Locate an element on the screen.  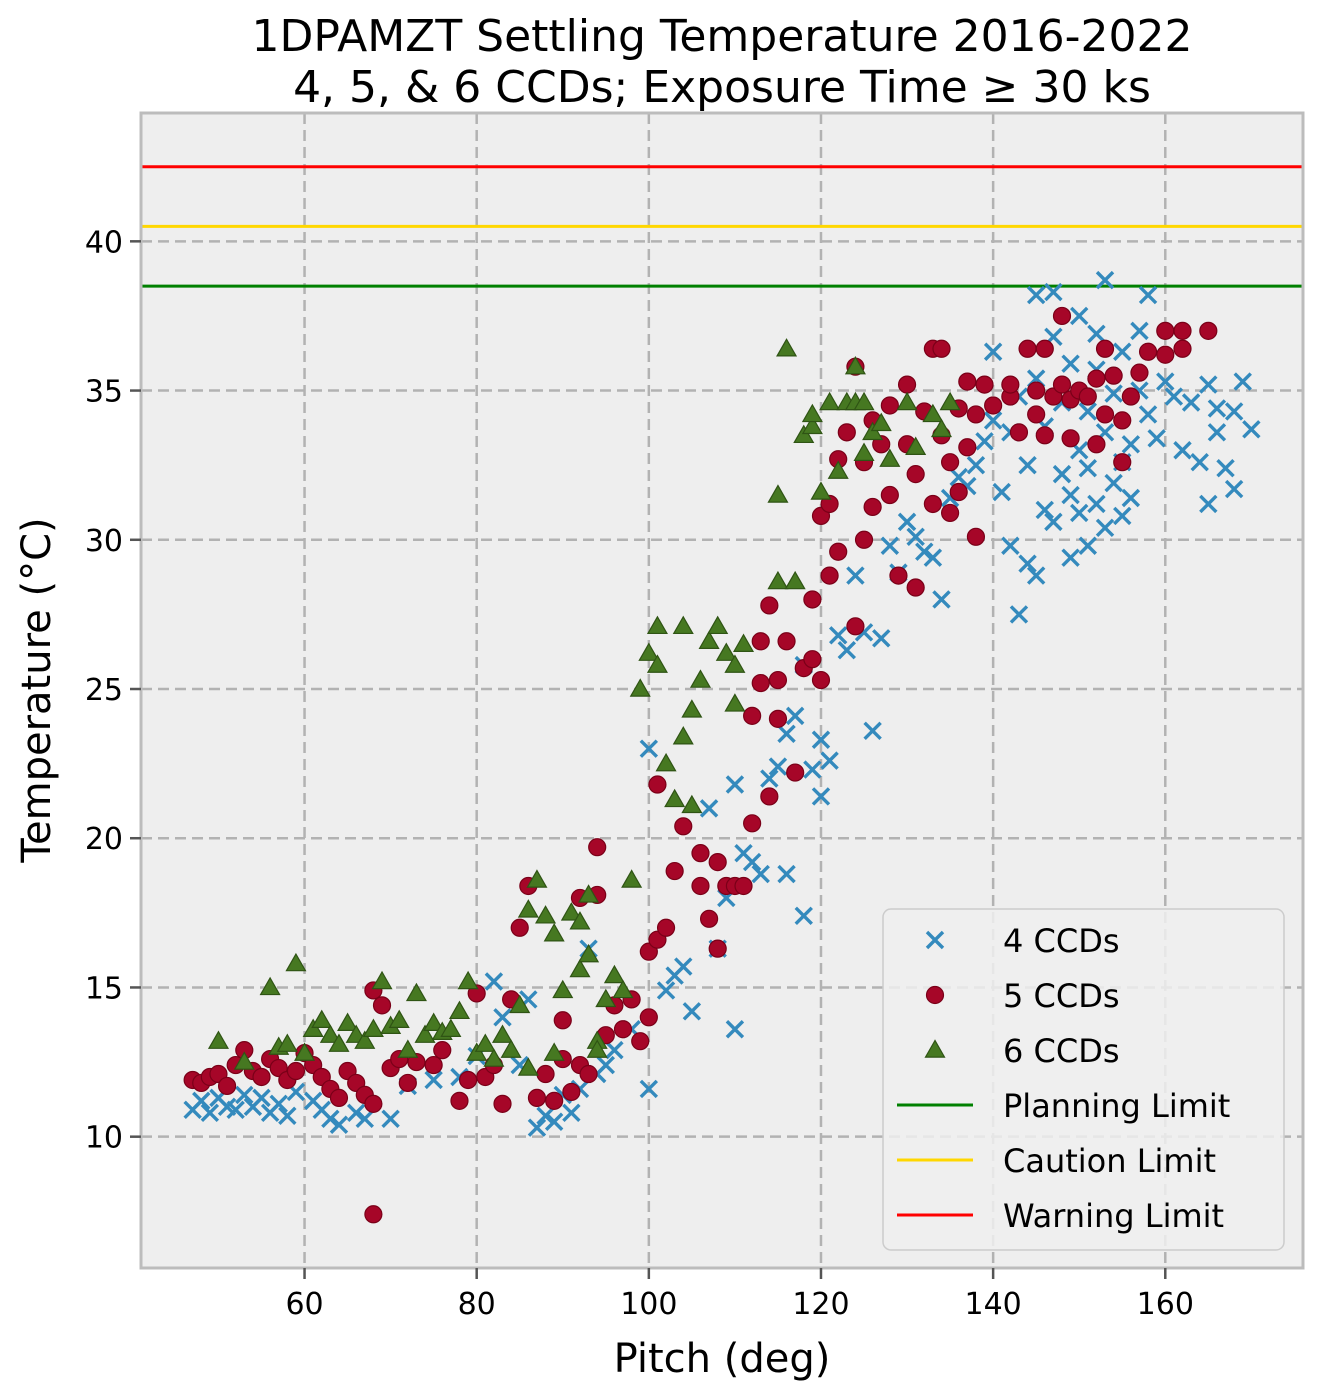
x-tick-label: 140 is located at coordinates (993, 1304).